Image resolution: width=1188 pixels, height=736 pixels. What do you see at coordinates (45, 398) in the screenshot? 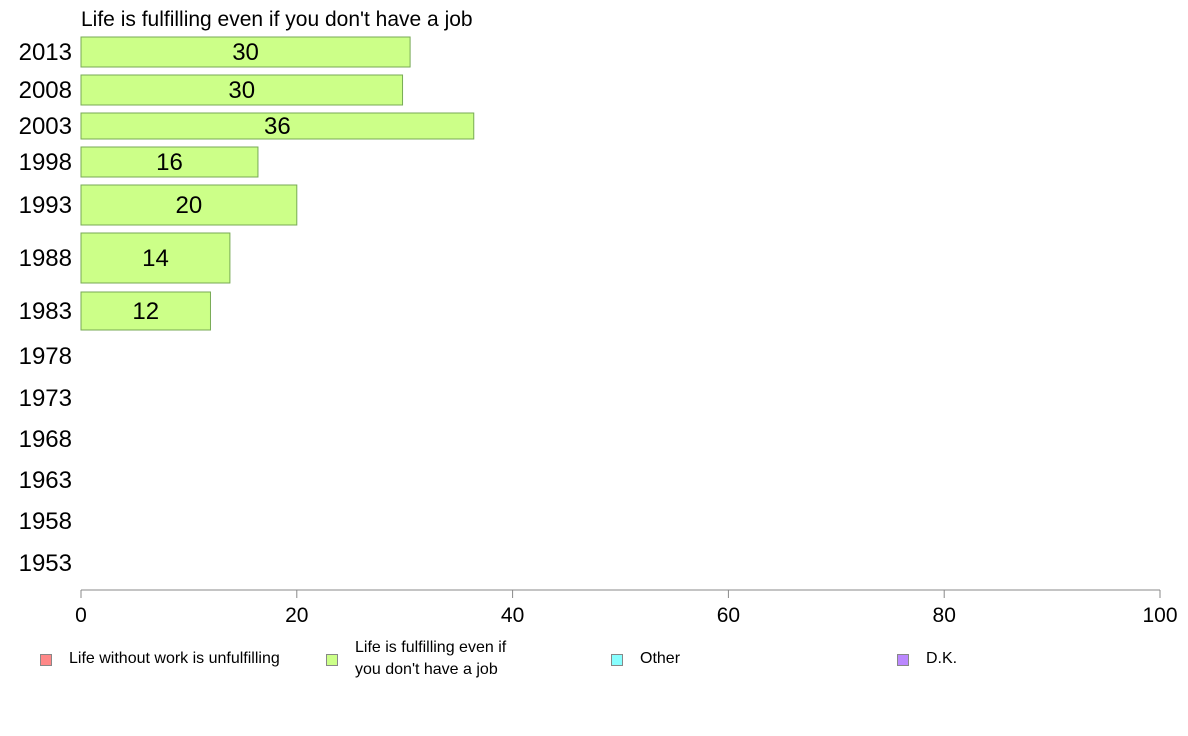
I see `y-tick-label: 1973` at bounding box center [45, 398].